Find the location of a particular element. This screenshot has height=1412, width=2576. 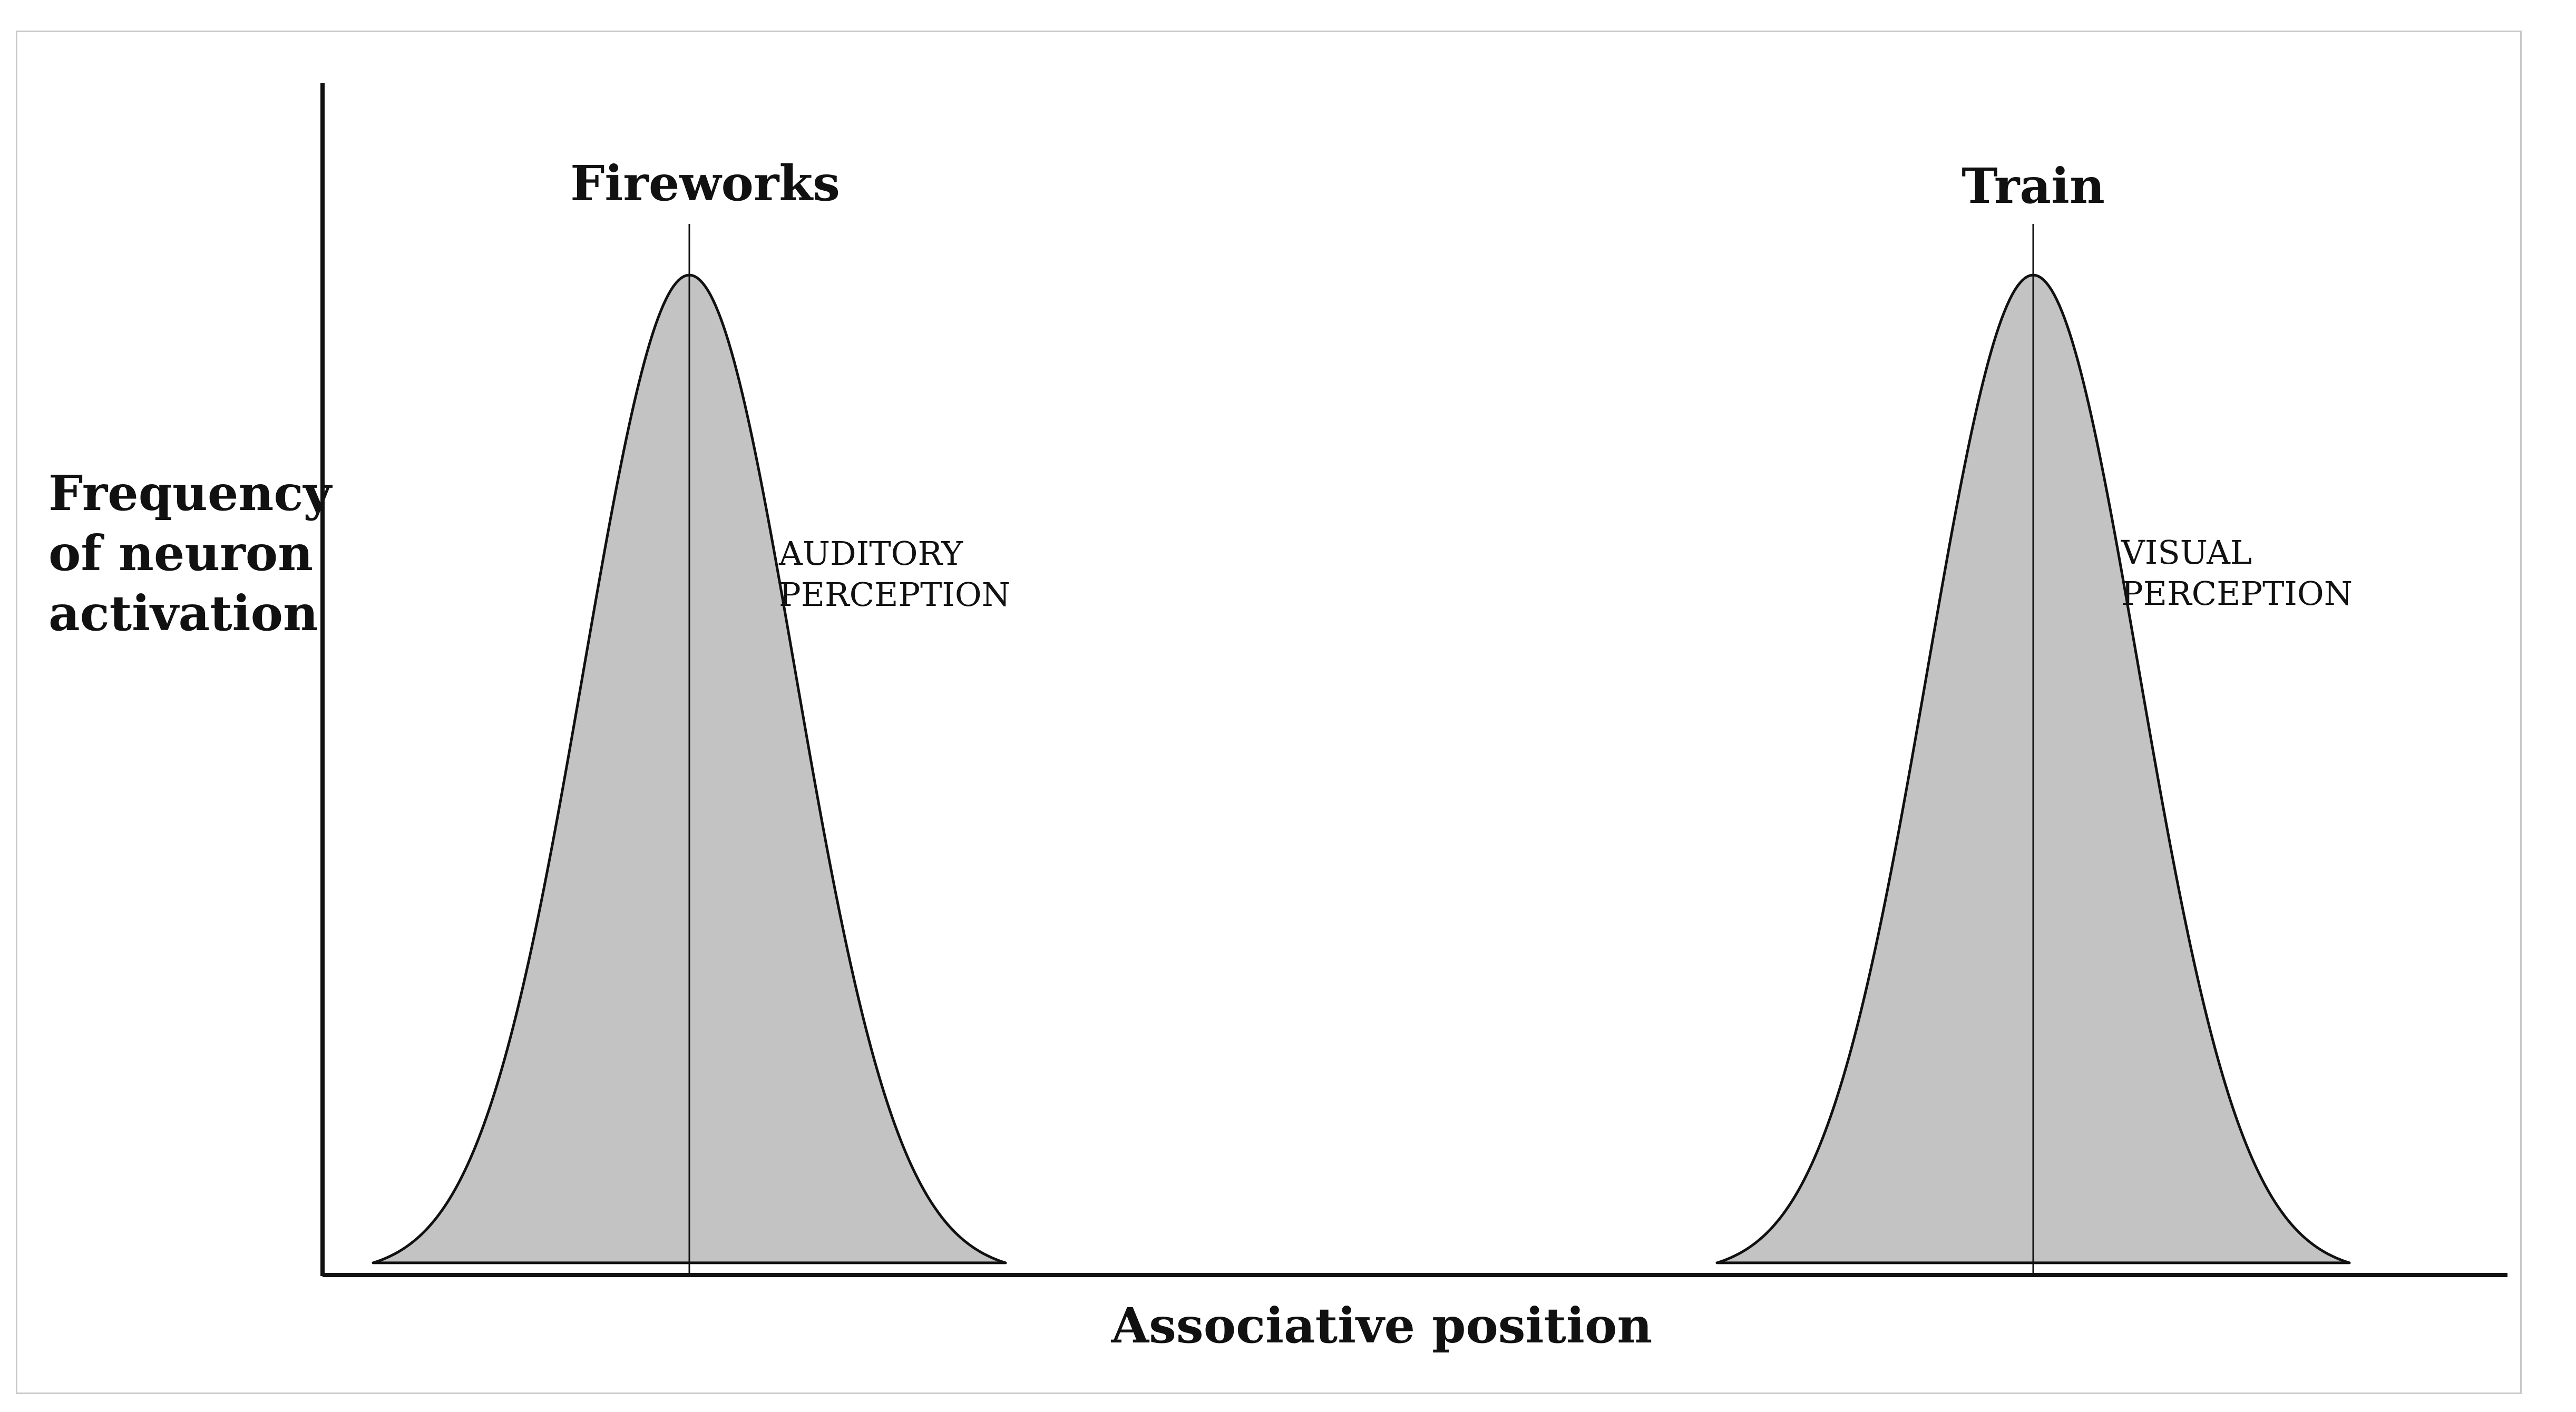

visual-perception-label-line2: PERCEPTION is located at coordinates (2237, 594).